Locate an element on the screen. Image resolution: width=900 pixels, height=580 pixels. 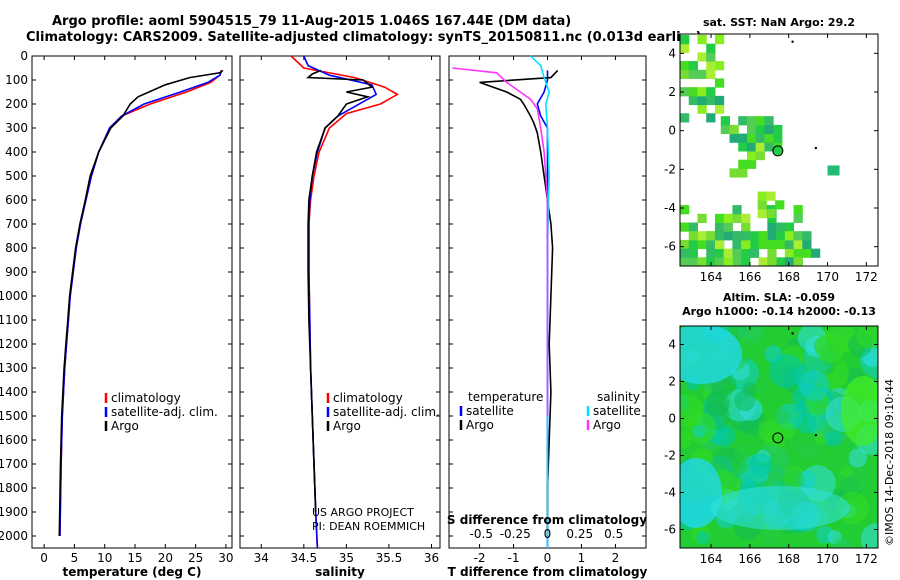
map-y-tick-label: -2 is located at coordinates (670, 456).